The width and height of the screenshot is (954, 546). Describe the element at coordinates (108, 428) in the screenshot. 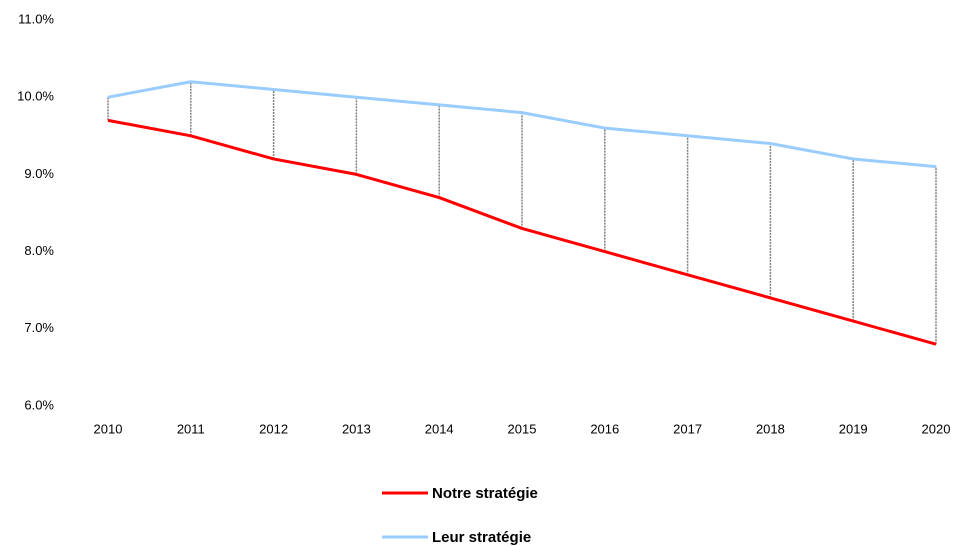

I see `x-tick-label: 2010` at that location.